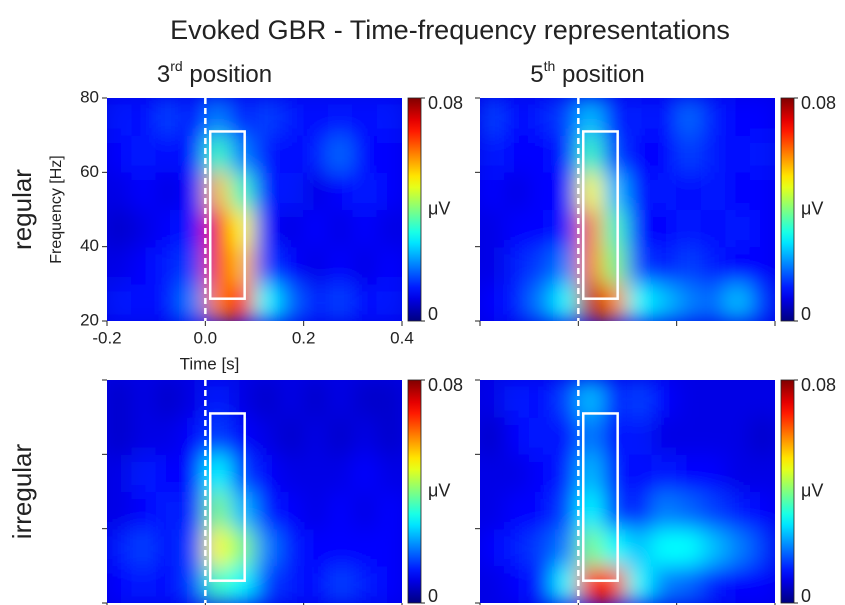 This screenshot has height=605, width=845. What do you see at coordinates (787, 491) in the screenshot?
I see `colorbar` at bounding box center [787, 491].